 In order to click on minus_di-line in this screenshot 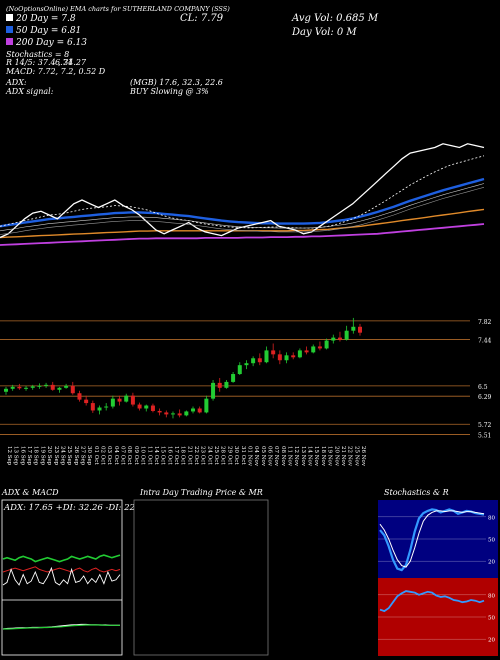, I will do `click(61, 569)`.